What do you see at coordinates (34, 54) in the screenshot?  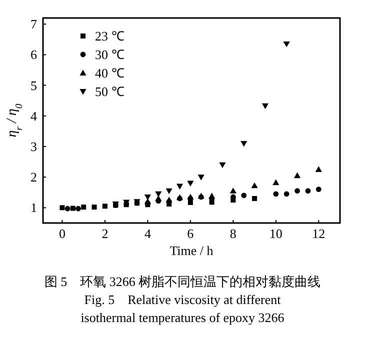 I see `y-tick-label: 6` at bounding box center [34, 54].